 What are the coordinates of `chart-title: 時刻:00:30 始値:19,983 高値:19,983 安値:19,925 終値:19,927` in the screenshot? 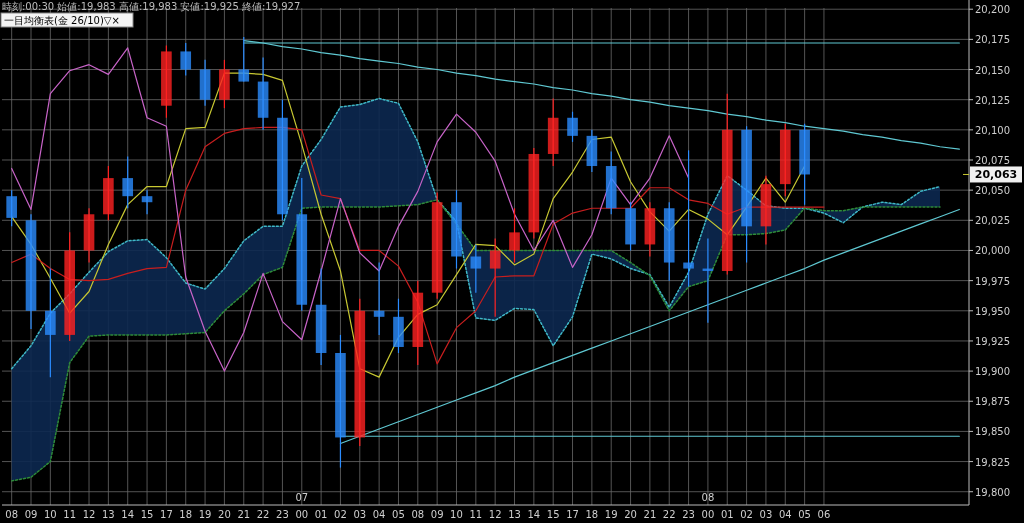 It's located at (151, 6).